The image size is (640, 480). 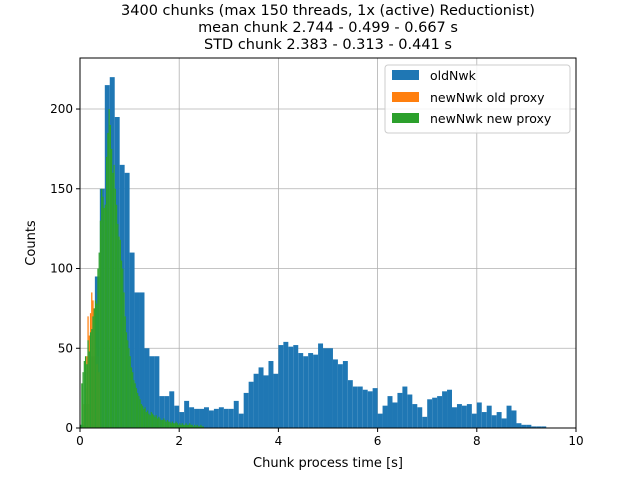 I want to click on chart-legend: oldNwk newNwk old proxy newNwk new proxy, so click(x=477, y=99).